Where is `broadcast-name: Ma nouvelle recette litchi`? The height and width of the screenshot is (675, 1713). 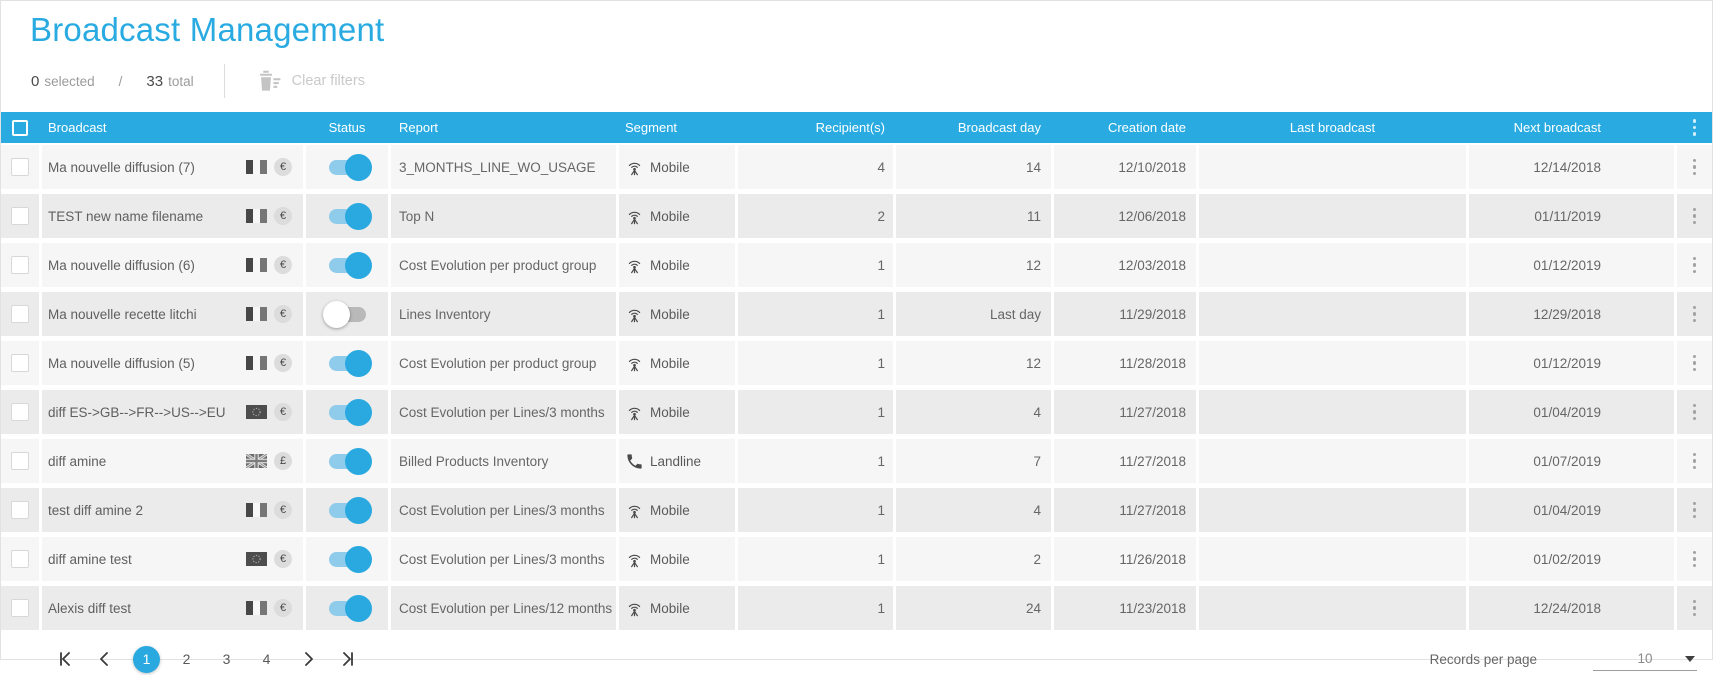
broadcast-name: Ma nouvelle recette litchi is located at coordinates (122, 314).